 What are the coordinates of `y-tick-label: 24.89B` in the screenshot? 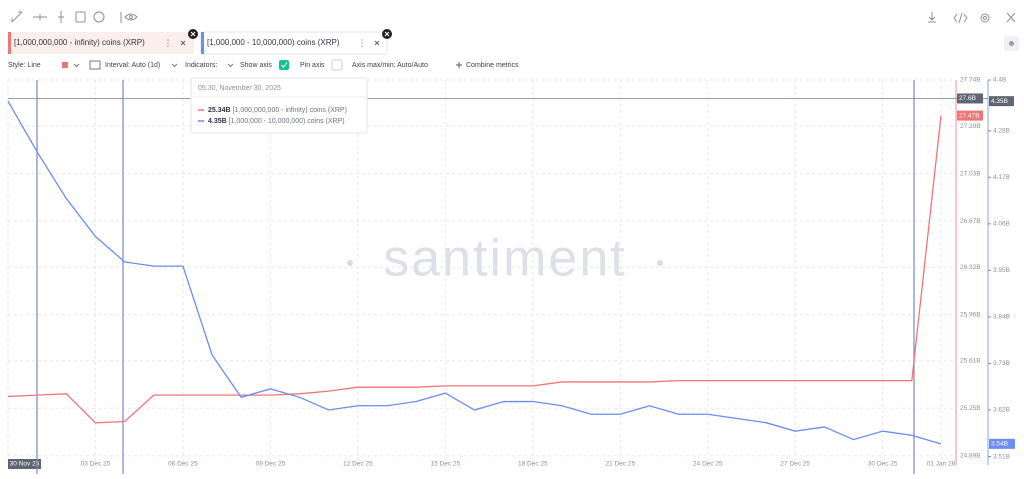 It's located at (970, 455).